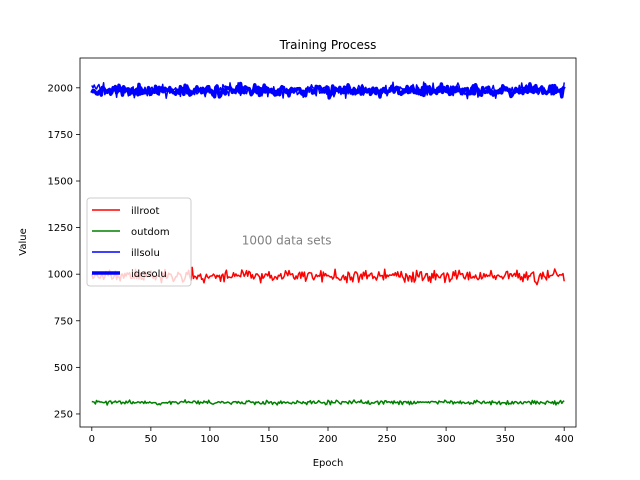 The height and width of the screenshot is (480, 640). Describe the element at coordinates (387, 439) in the screenshot. I see `x-tick-label: 250` at that location.